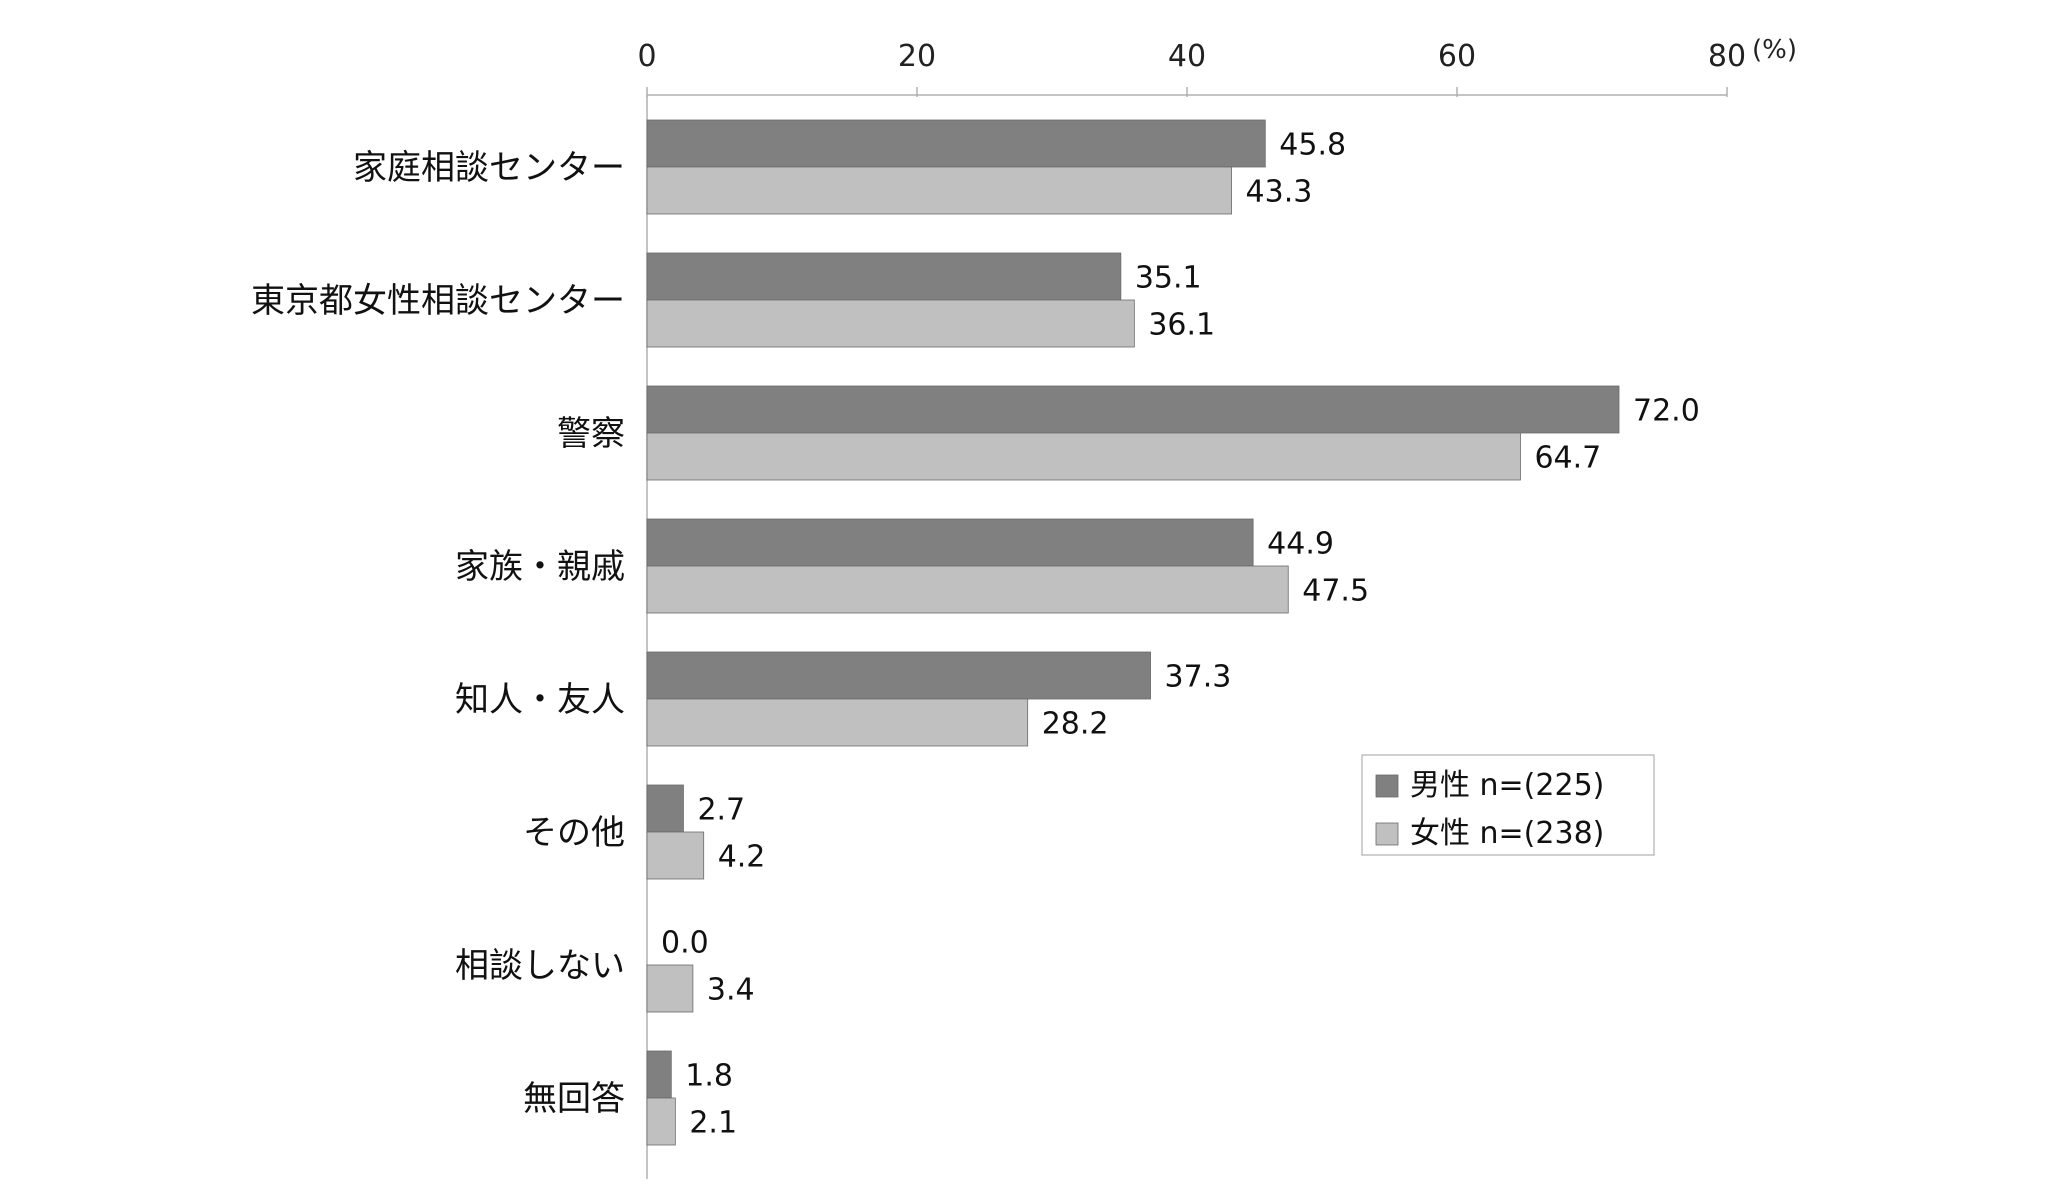 The image size is (2054, 1187). I want to click on unit-label: (%), so click(1774, 50).